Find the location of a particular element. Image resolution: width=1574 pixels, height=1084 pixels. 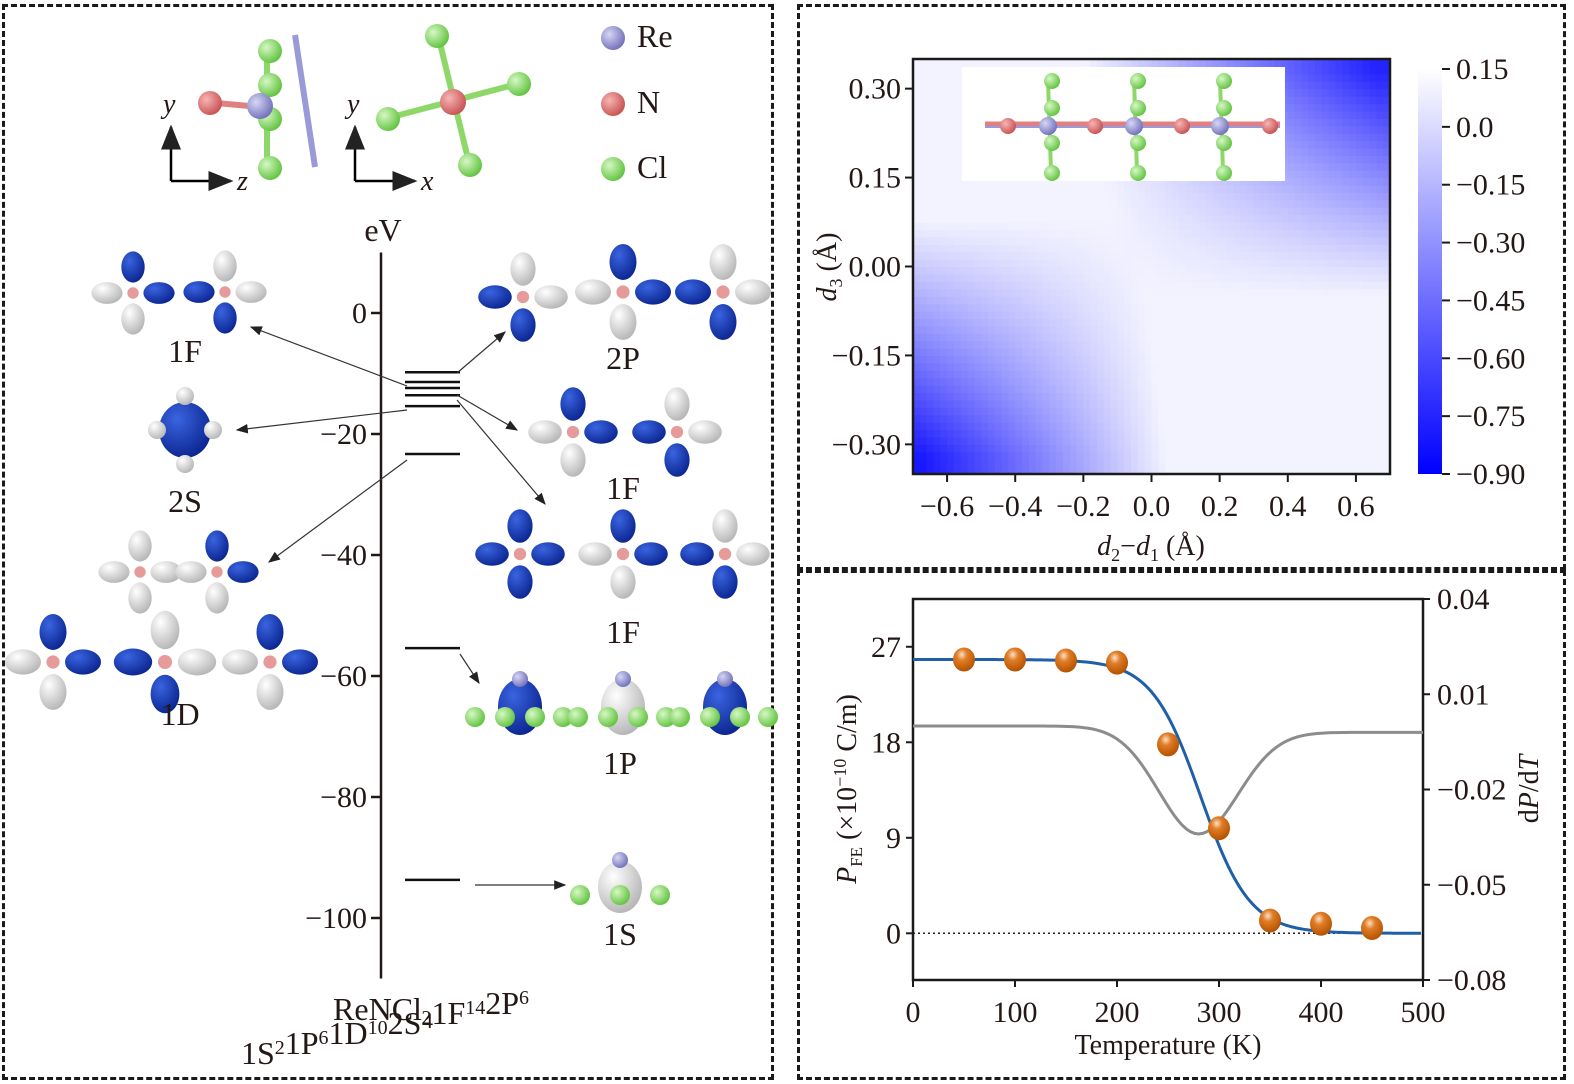

inset-chain-structure is located at coordinates (1123, 124).